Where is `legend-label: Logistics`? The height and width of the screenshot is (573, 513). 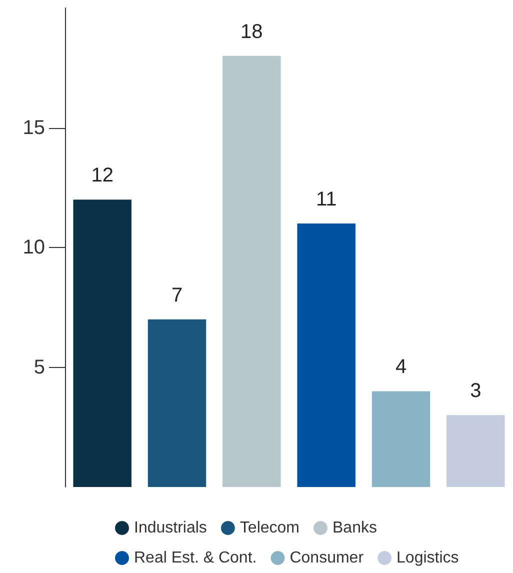 legend-label: Logistics is located at coordinates (427, 558).